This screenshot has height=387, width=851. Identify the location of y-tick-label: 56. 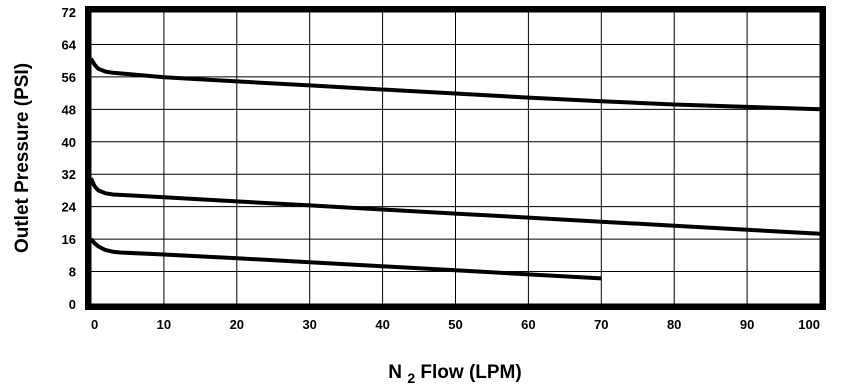
(69, 77).